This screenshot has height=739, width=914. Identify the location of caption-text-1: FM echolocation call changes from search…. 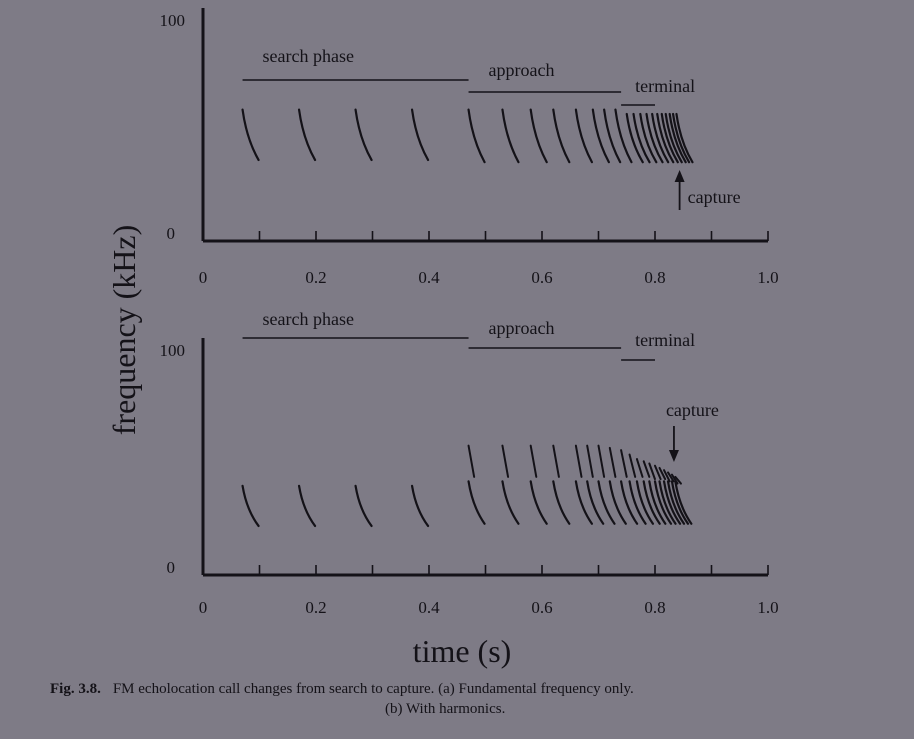
(373, 689).